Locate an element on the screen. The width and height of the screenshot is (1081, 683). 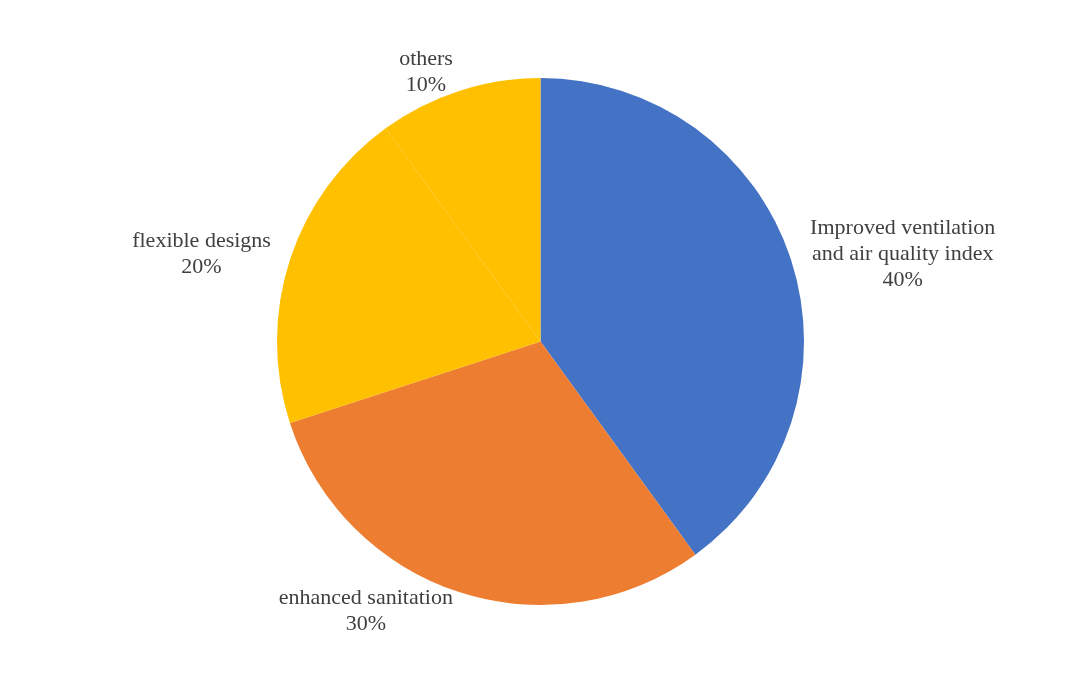
slice-label: Improved ventilation and air quality index is located at coordinates (903, 239).